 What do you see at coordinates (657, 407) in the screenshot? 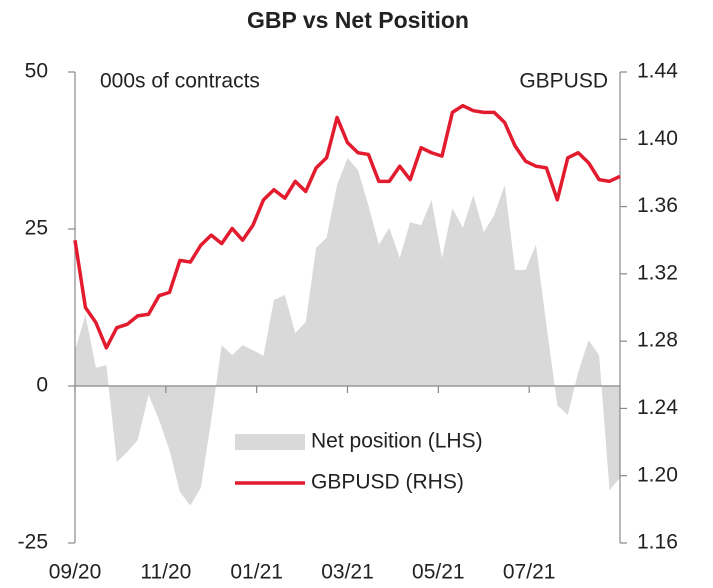
I see `y2-tick-label: 1.24` at bounding box center [657, 407].